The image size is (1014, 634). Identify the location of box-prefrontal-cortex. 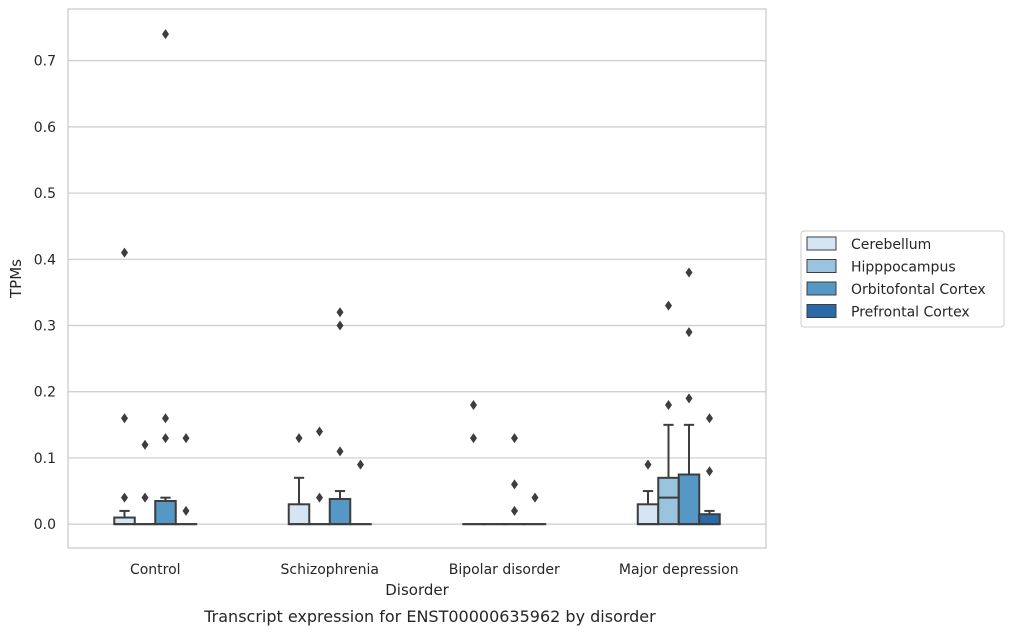
(709, 517).